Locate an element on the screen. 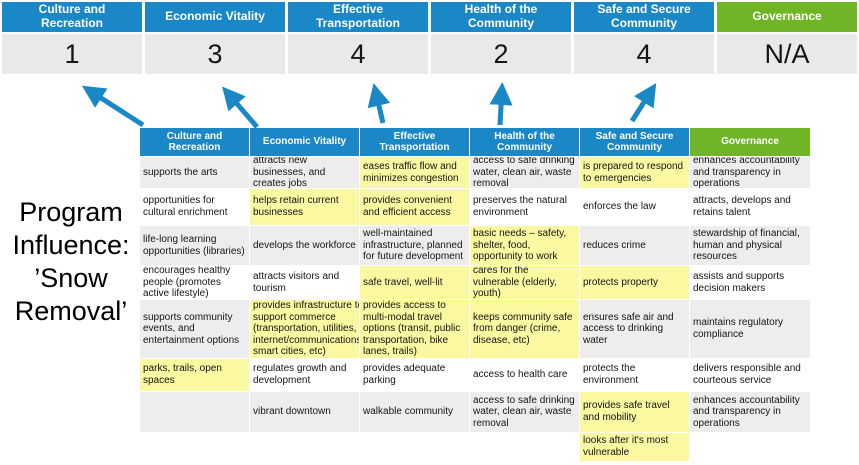  scoreboard-header-effective-transportation: Effective Transportation is located at coordinates (358, 17).